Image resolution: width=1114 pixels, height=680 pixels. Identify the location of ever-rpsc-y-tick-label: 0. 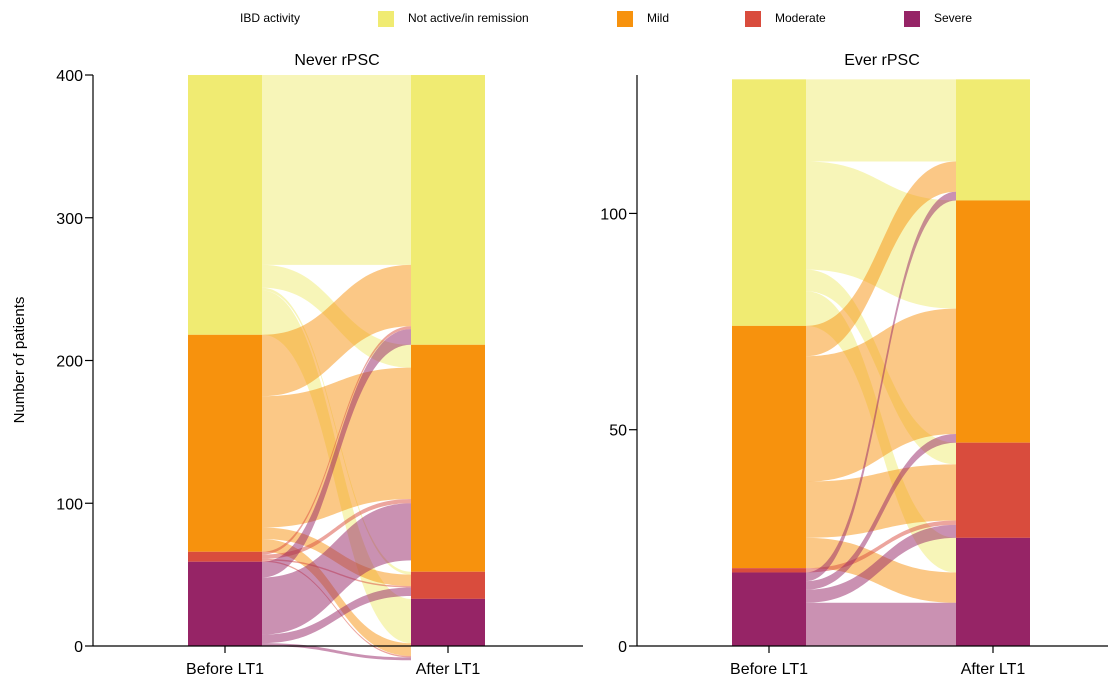
(622, 647).